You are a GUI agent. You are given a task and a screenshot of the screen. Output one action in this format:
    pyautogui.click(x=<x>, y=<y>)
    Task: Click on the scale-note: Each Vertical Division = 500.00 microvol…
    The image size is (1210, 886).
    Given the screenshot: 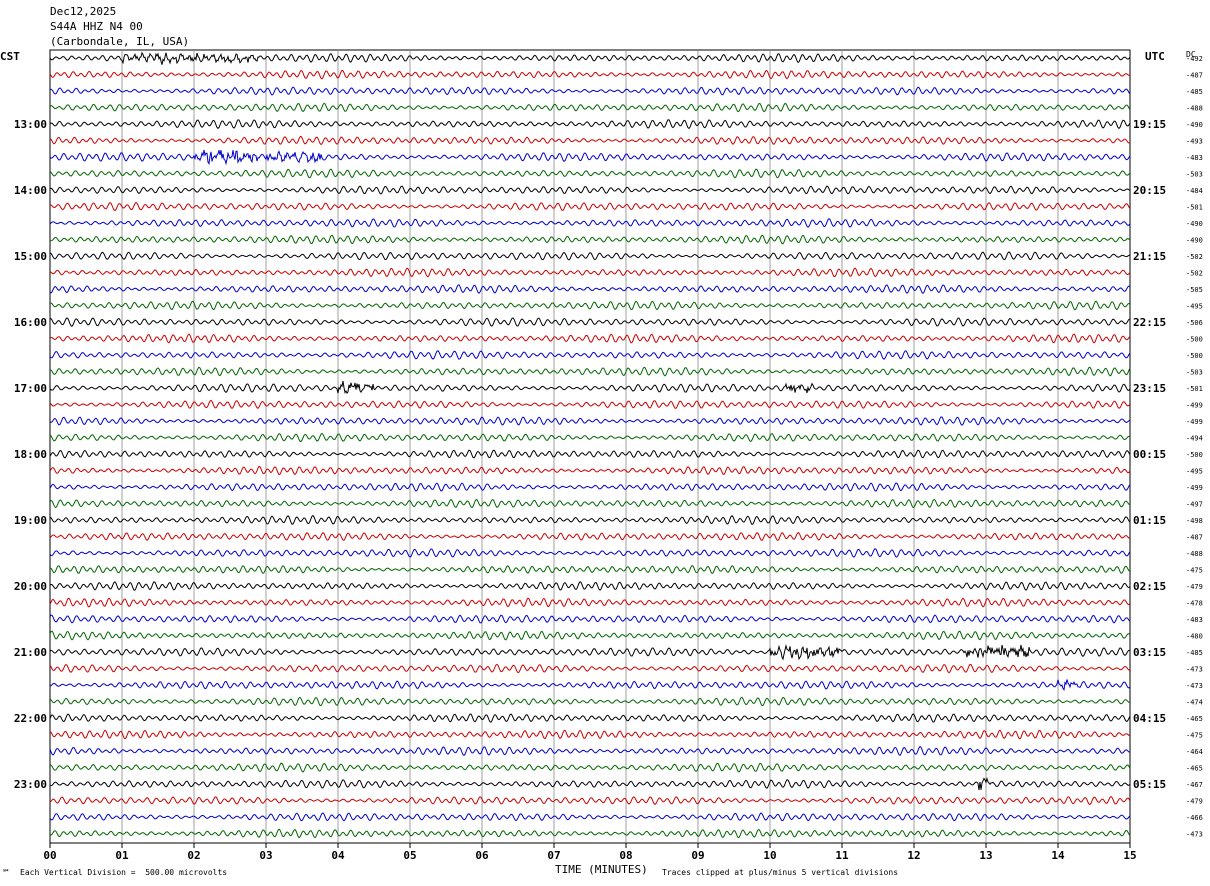 What is the action you would take?
    pyautogui.click(x=124, y=872)
    